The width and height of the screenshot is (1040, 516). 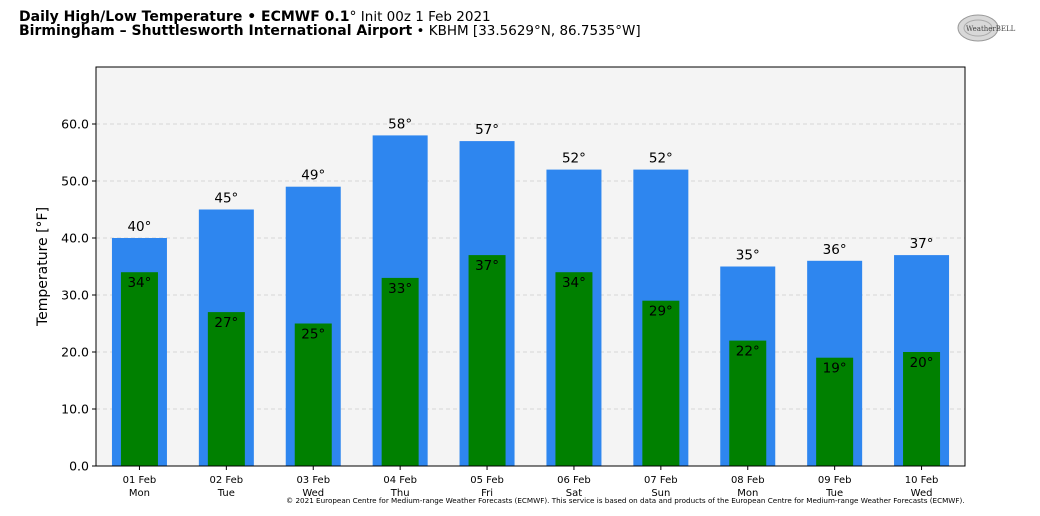 I want to click on x-tick-date: 06 Feb, so click(x=574, y=480).